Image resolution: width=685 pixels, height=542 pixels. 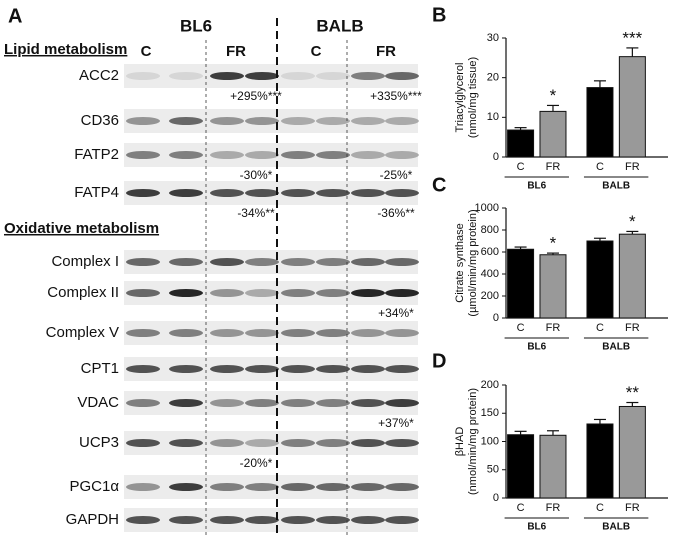 I want to click on y-tick-label: 150, so click(x=490, y=413).